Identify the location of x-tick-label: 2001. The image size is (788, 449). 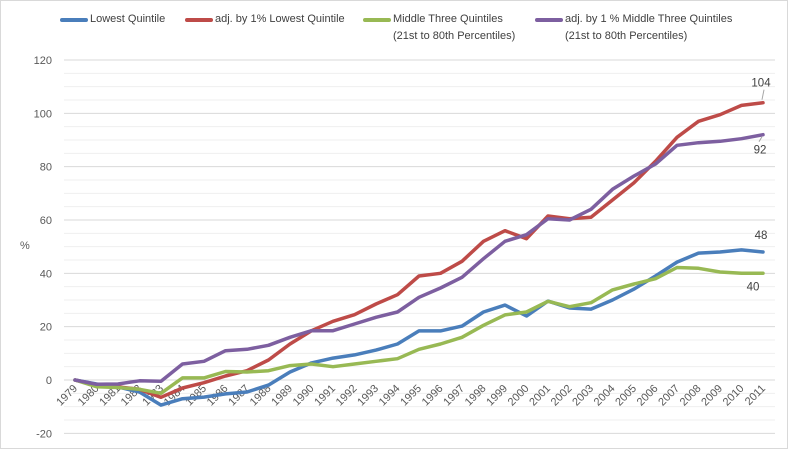
(540, 396).